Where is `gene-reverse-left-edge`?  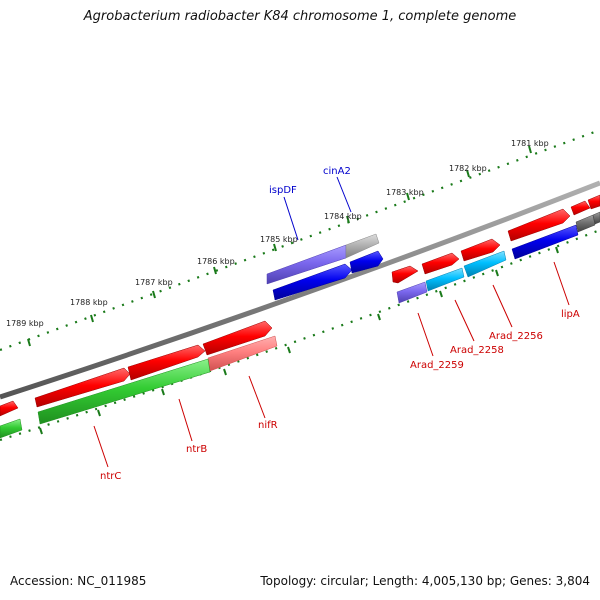 gene-reverse-left-edge is located at coordinates (11, 428).